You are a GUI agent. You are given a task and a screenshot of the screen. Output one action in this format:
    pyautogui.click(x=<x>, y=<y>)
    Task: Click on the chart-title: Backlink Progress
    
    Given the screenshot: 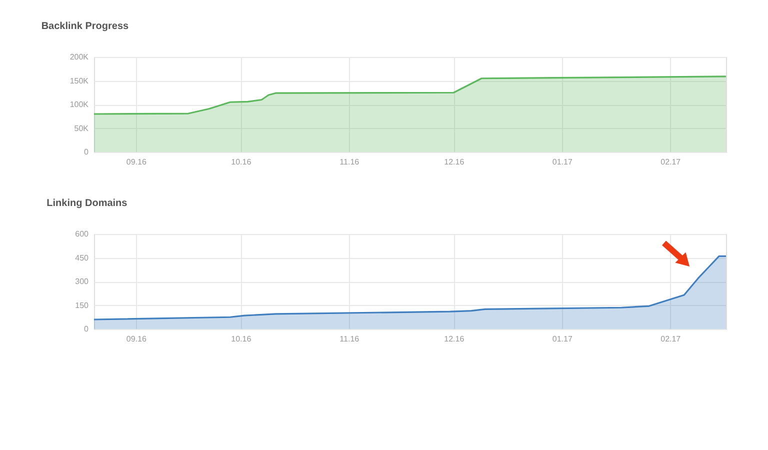 What is the action you would take?
    pyautogui.click(x=85, y=26)
    